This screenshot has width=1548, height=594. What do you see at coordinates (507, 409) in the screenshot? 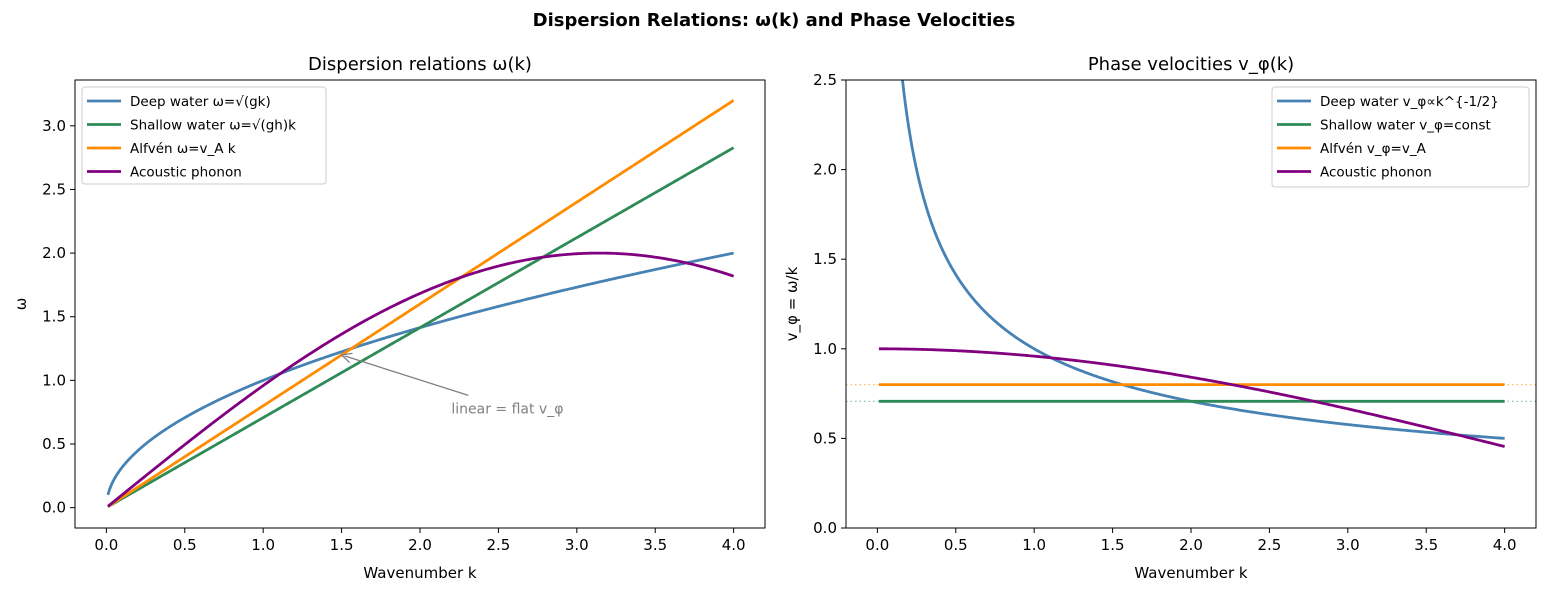
I see `annotation-label: linear = flat v_φ` at bounding box center [507, 409].